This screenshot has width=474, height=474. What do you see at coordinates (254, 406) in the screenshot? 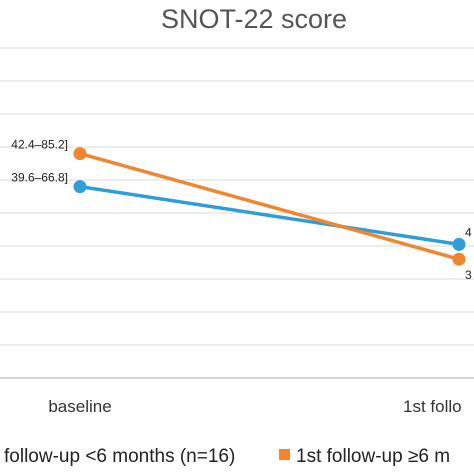
I see `x-axis-ticks: baseline 1st follo` at bounding box center [254, 406].